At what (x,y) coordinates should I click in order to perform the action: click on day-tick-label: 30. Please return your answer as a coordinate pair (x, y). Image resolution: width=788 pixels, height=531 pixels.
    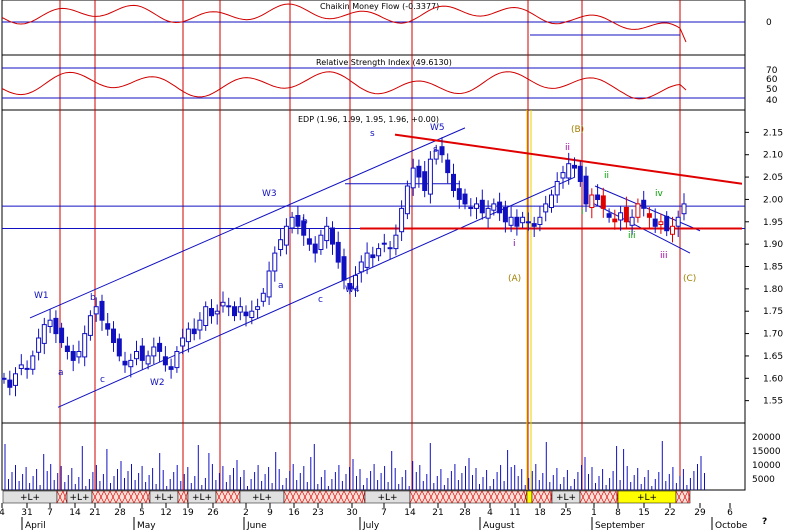
    Looking at the image, I should click on (352, 513).